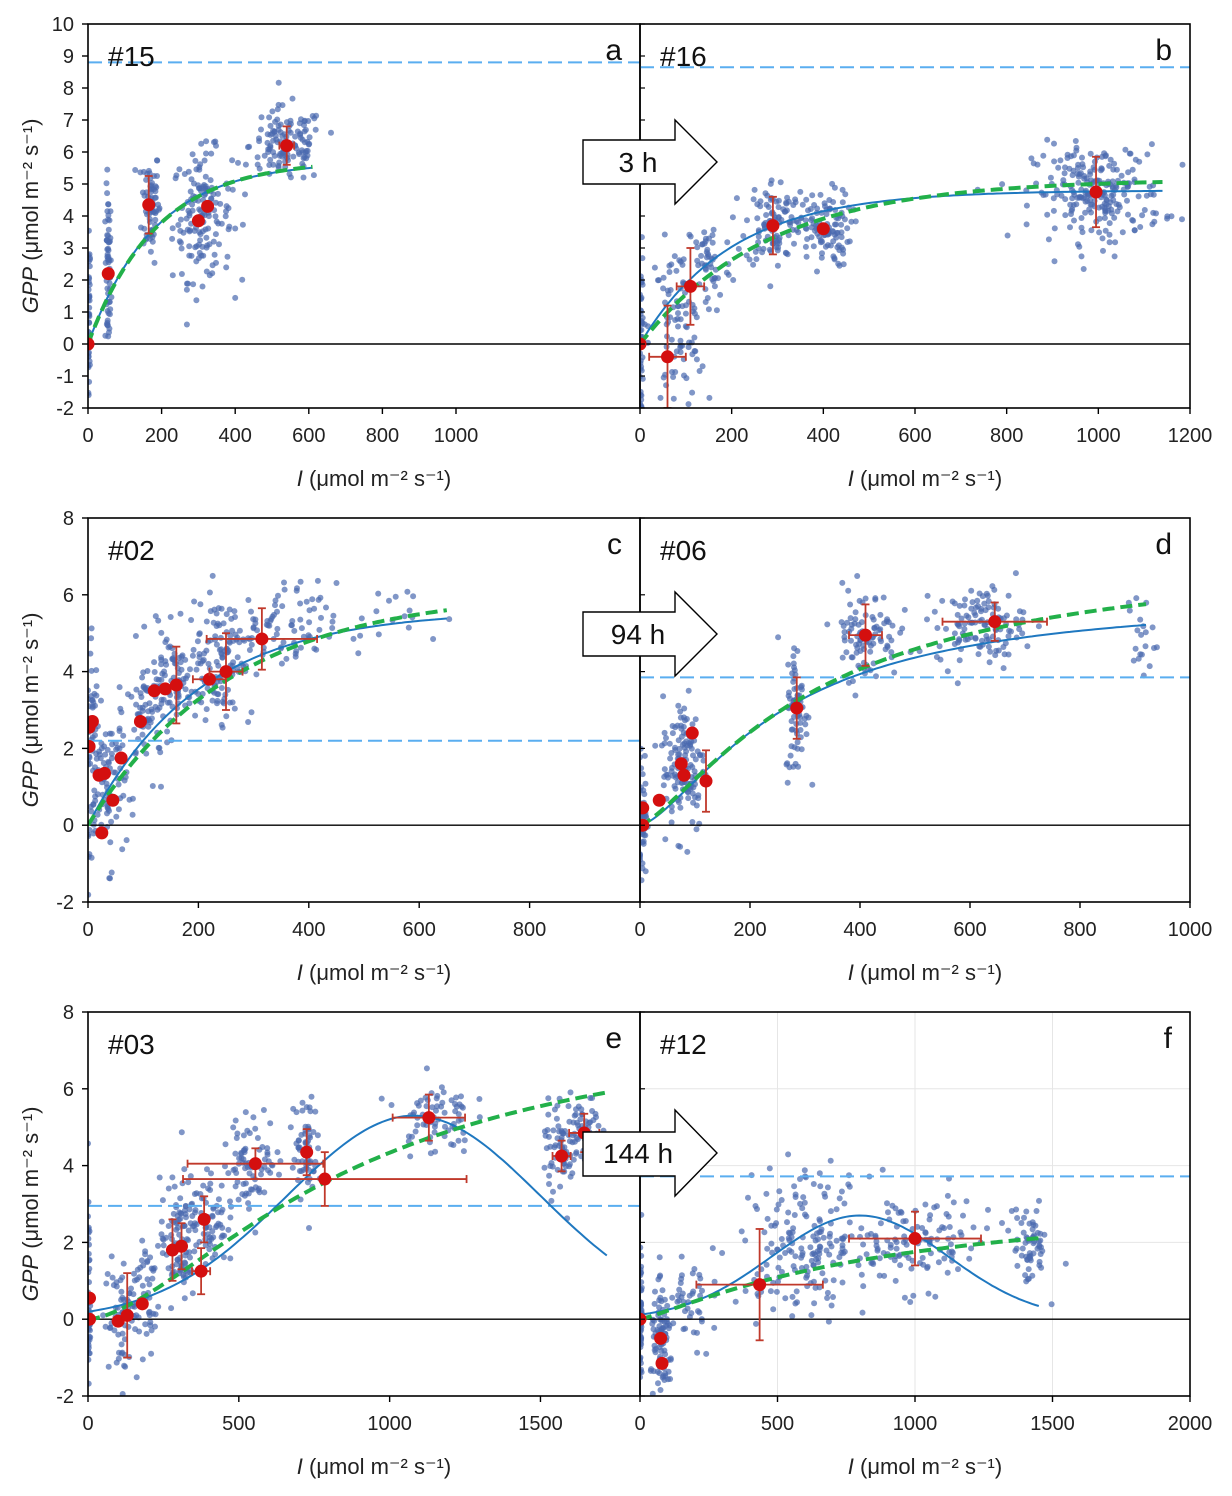 This screenshot has width=1232, height=1496. What do you see at coordinates (68, 1167) in the screenshot?
I see `y-tick-label: 4` at bounding box center [68, 1167].